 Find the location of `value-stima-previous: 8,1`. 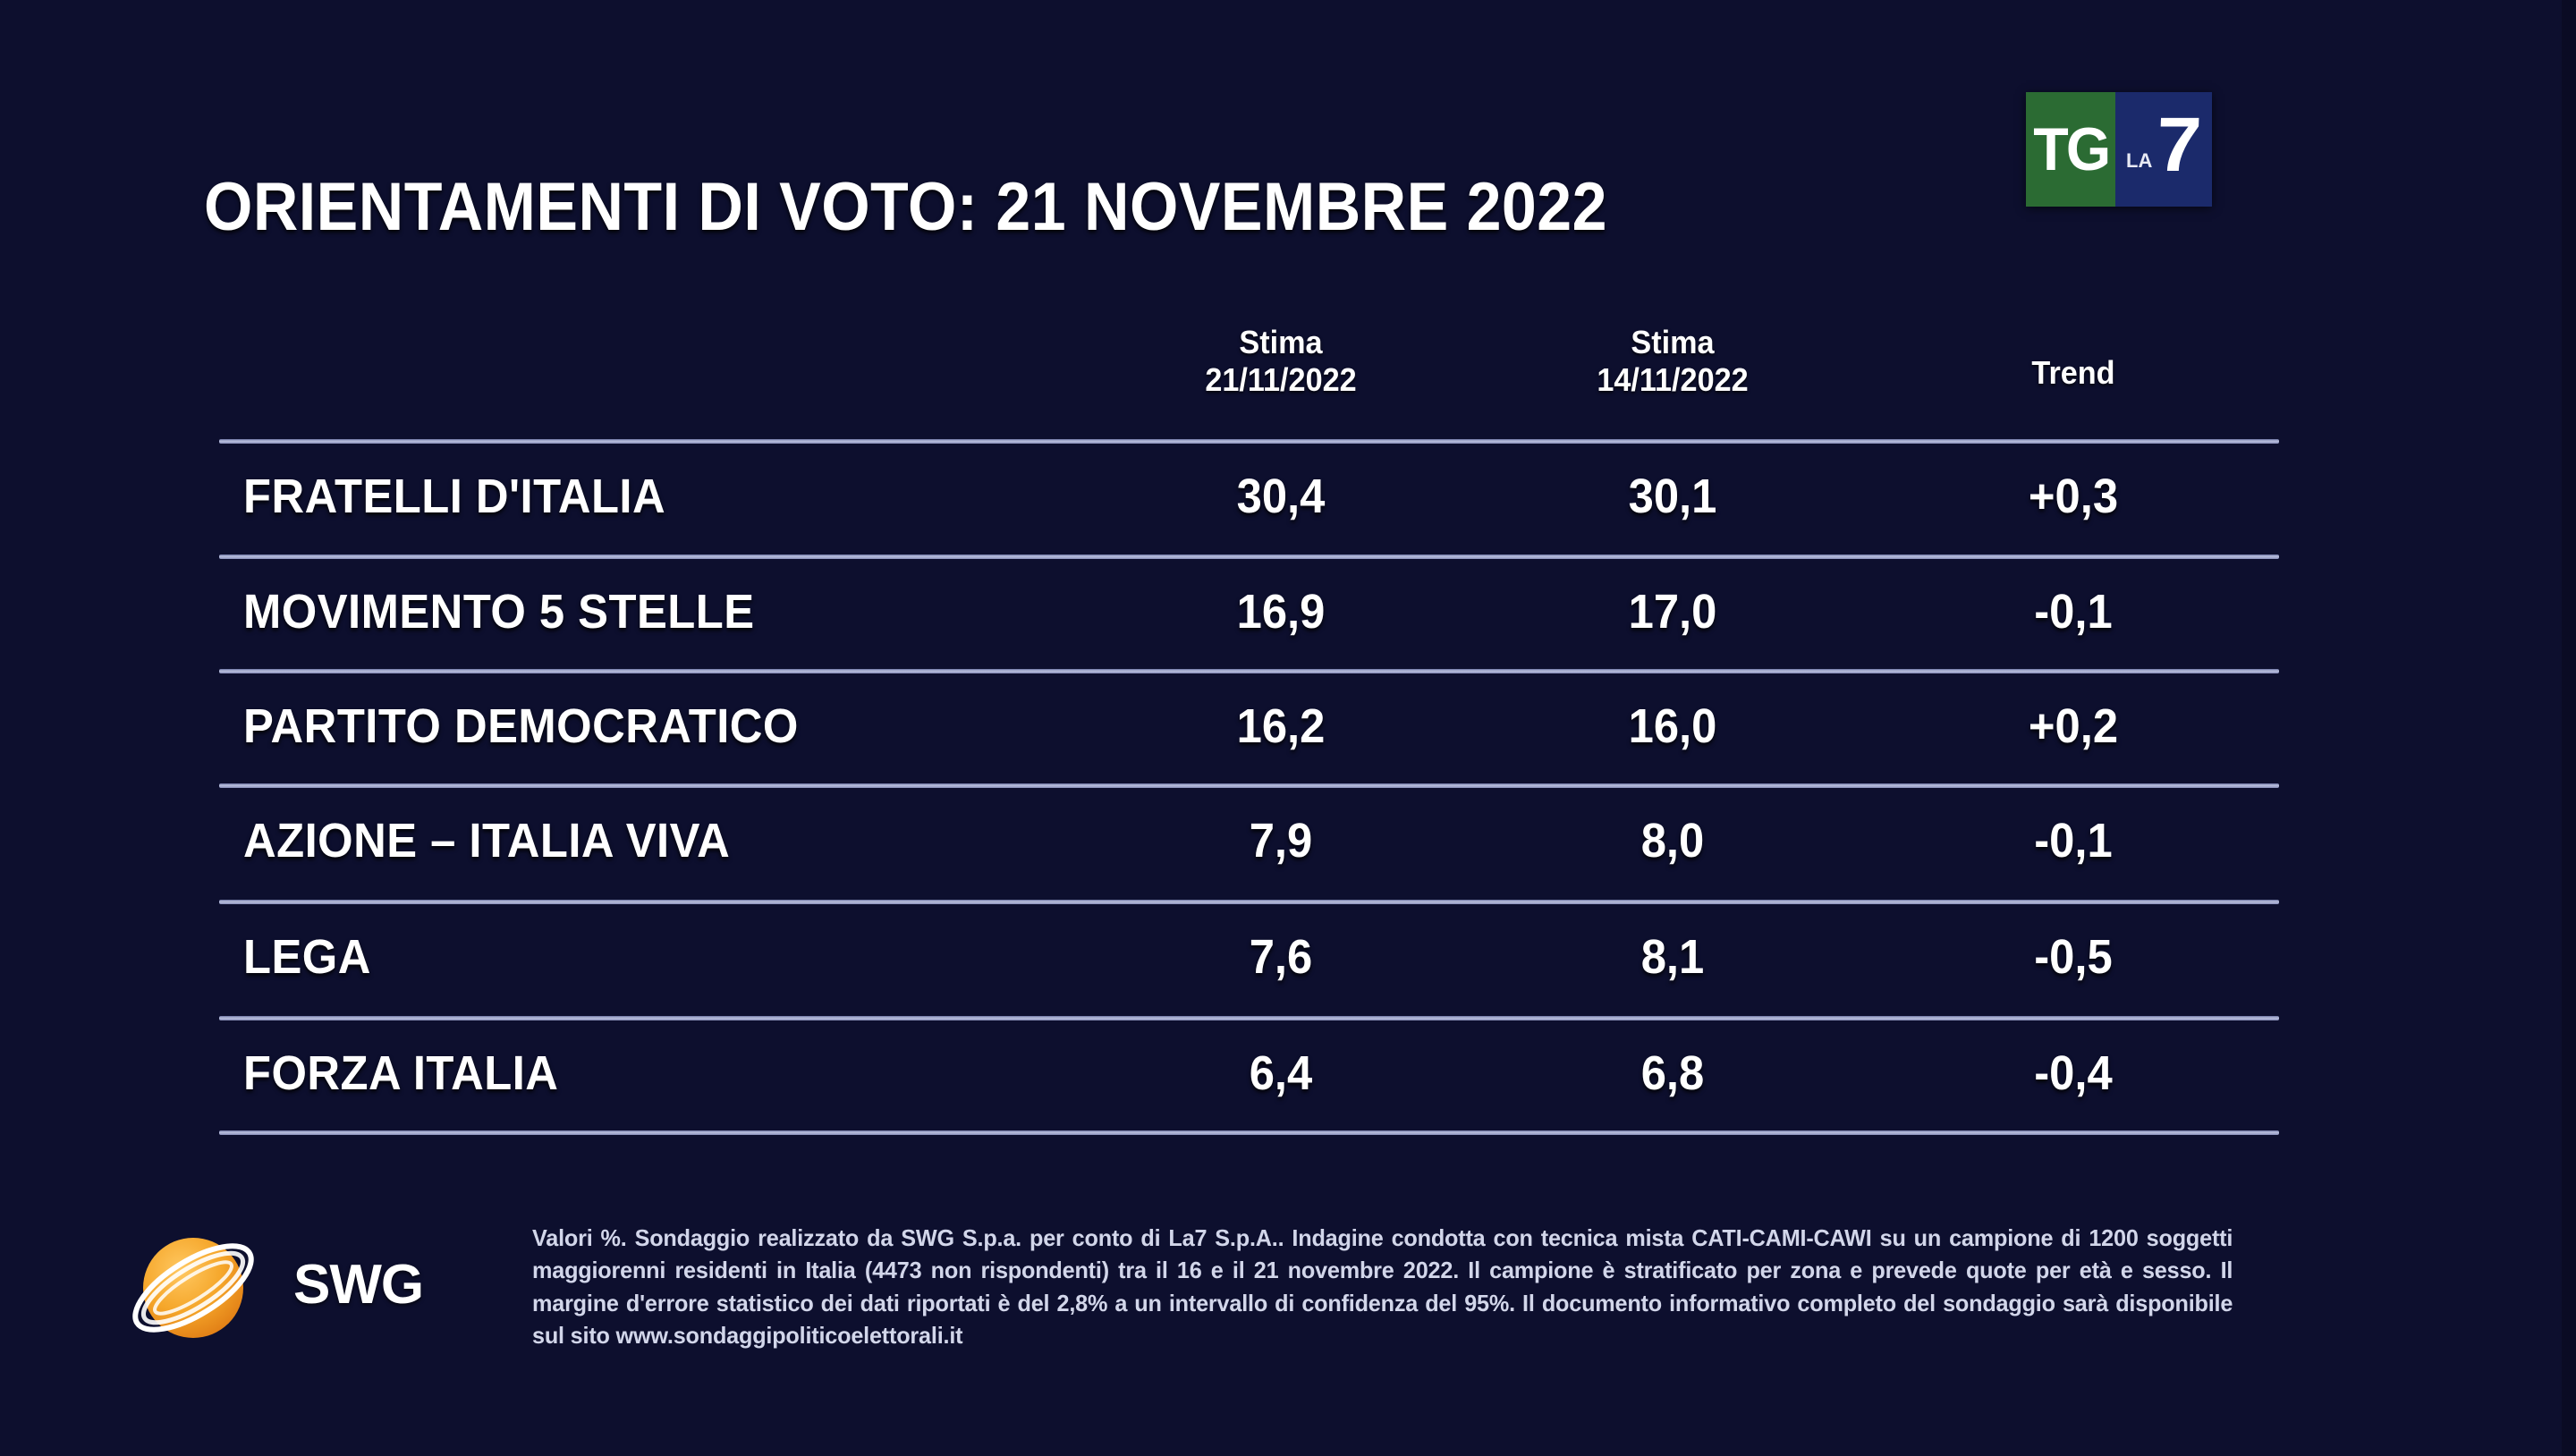

value-stima-previous: 8,1 is located at coordinates (1672, 957).